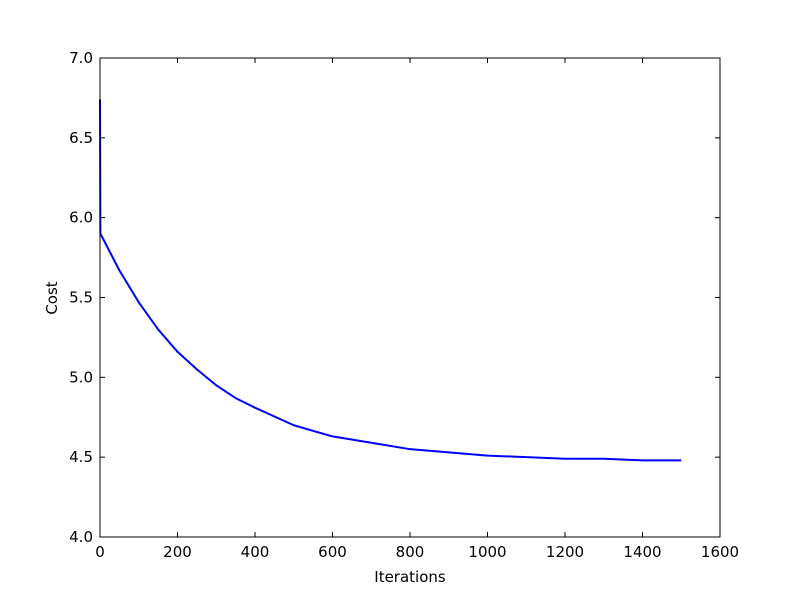 This screenshot has height=597, width=800. Describe the element at coordinates (81, 457) in the screenshot. I see `y-tick-label: 4.5` at that location.